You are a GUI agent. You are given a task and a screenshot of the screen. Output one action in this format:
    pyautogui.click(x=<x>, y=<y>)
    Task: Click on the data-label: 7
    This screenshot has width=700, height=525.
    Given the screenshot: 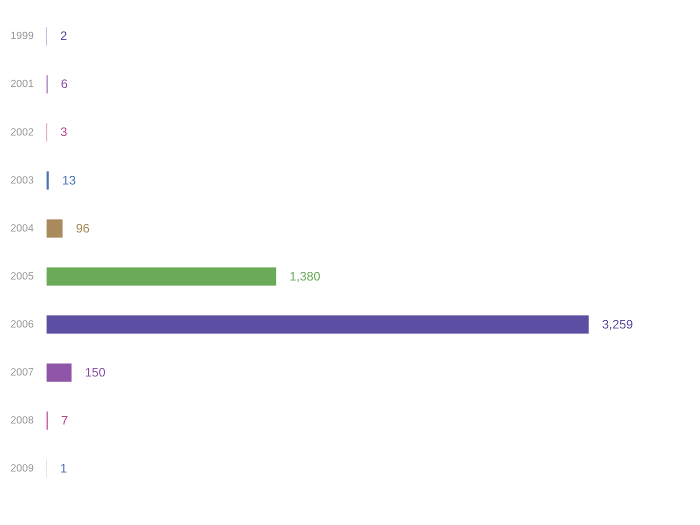 What is the action you would take?
    pyautogui.click(x=64, y=420)
    